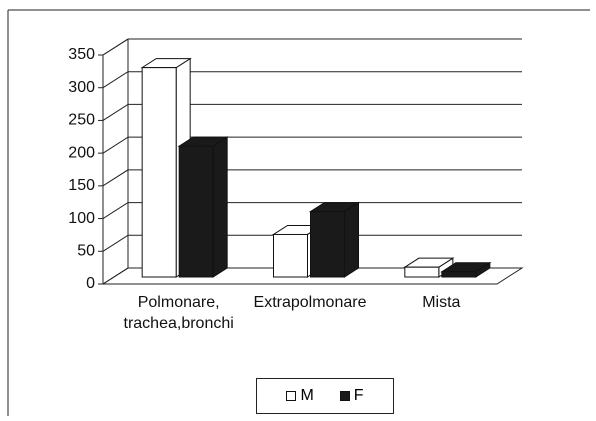  Describe the element at coordinates (310, 302) in the screenshot. I see `x-tick-label: Extrapolmonare` at that location.